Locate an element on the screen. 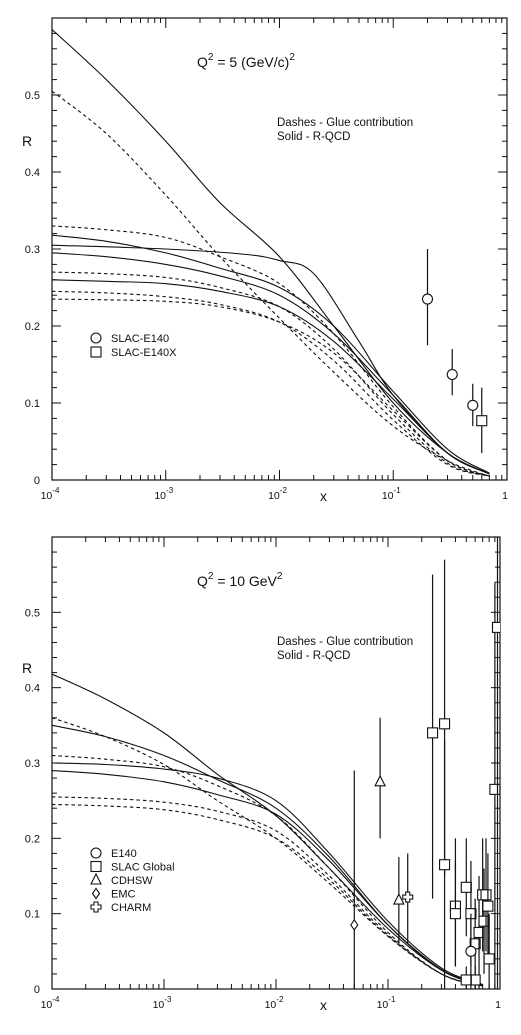 The height and width of the screenshot is (1035, 521). chart-title: Q2 = 10 GeV2 is located at coordinates (240, 580).